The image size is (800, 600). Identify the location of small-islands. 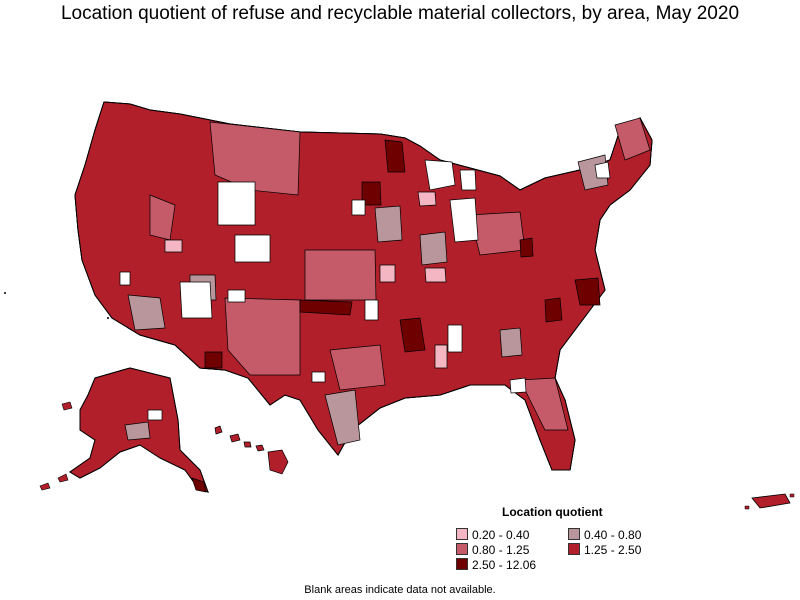
(56, 305).